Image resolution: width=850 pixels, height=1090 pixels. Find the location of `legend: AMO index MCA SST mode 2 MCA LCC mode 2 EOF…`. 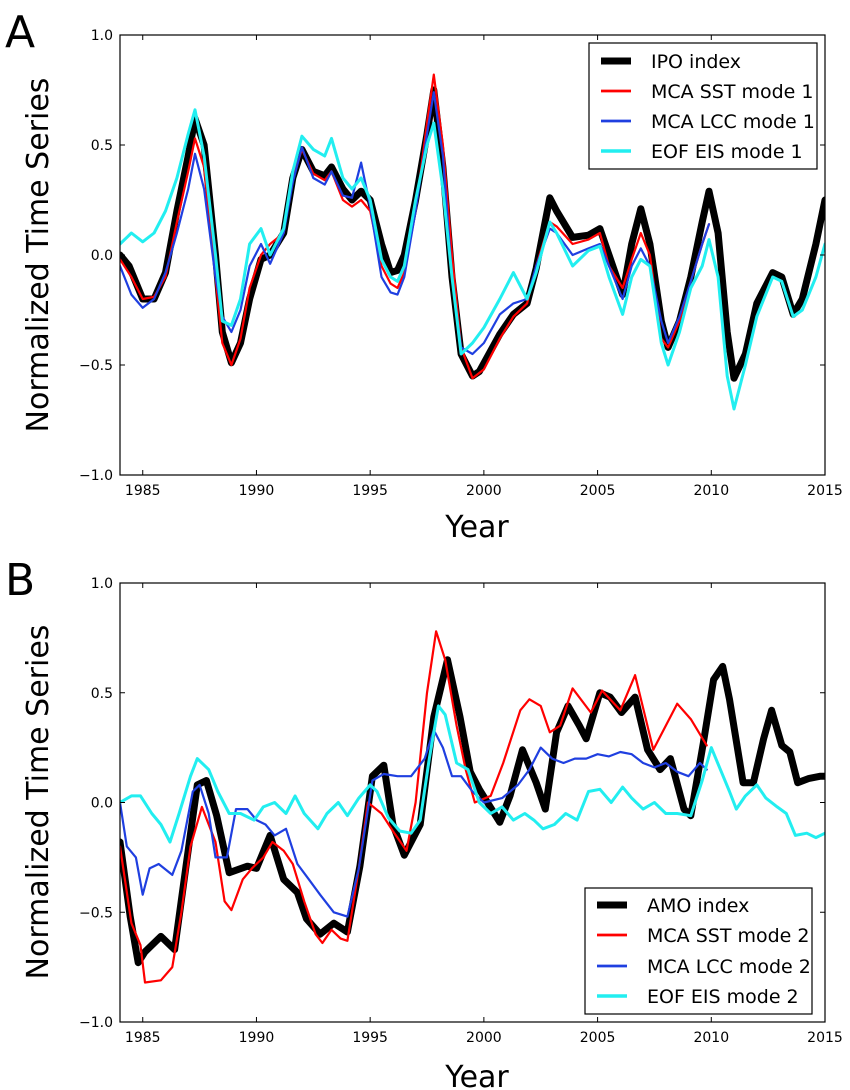

legend: AMO index MCA SST mode 2 MCA LCC mode 2 EOF… is located at coordinates (698, 951).